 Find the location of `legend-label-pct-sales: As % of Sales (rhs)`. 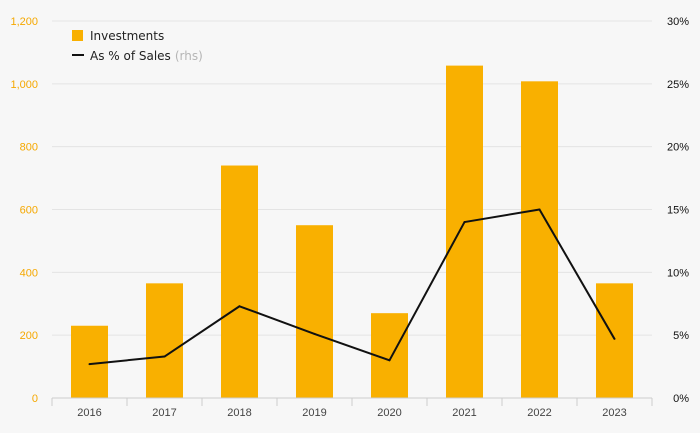

legend-label-pct-sales: As % of Sales (rhs) is located at coordinates (146, 56).